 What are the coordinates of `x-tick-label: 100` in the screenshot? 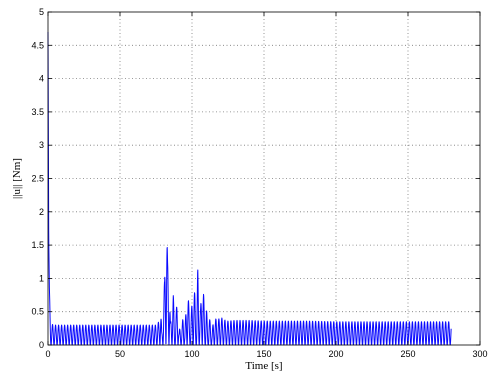 It's located at (191, 354).